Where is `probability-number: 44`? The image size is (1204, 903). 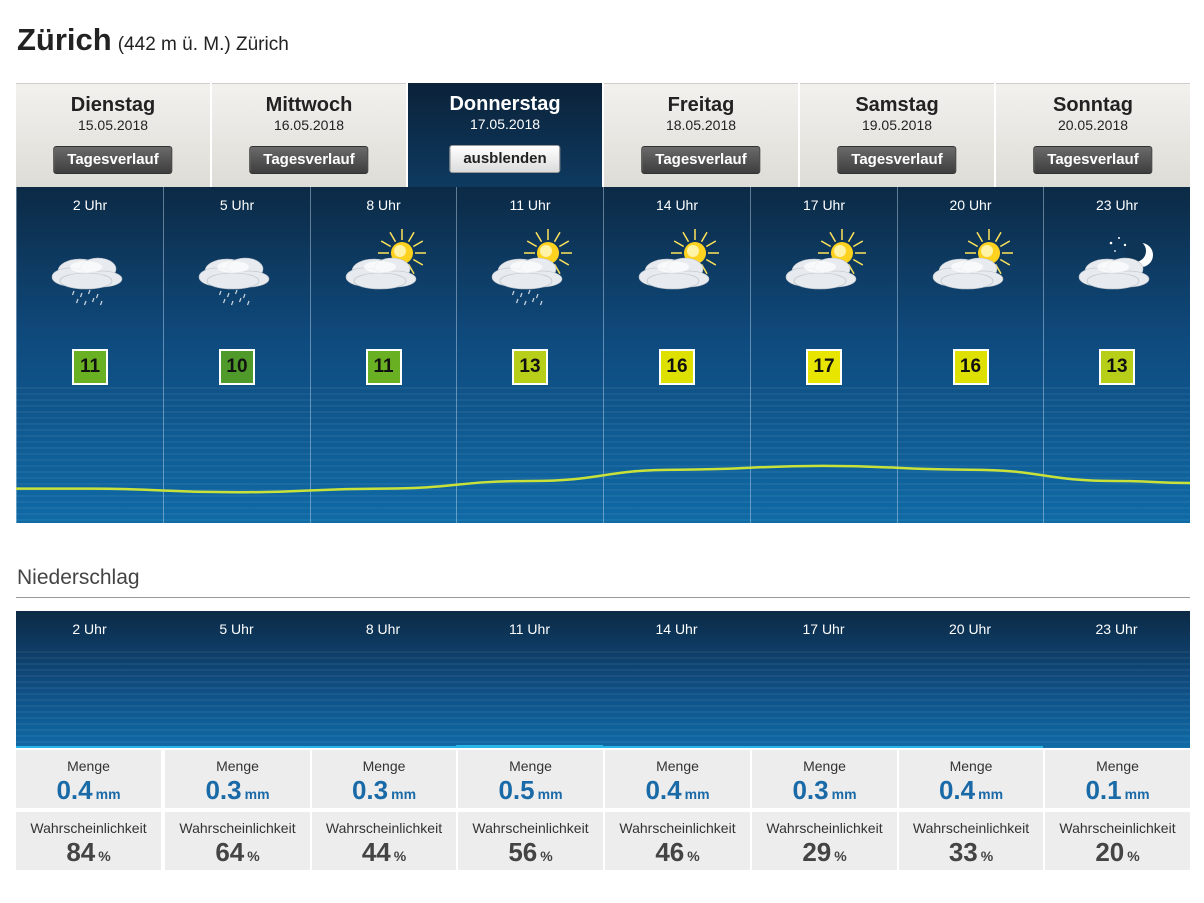 probability-number: 44 is located at coordinates (376, 852).